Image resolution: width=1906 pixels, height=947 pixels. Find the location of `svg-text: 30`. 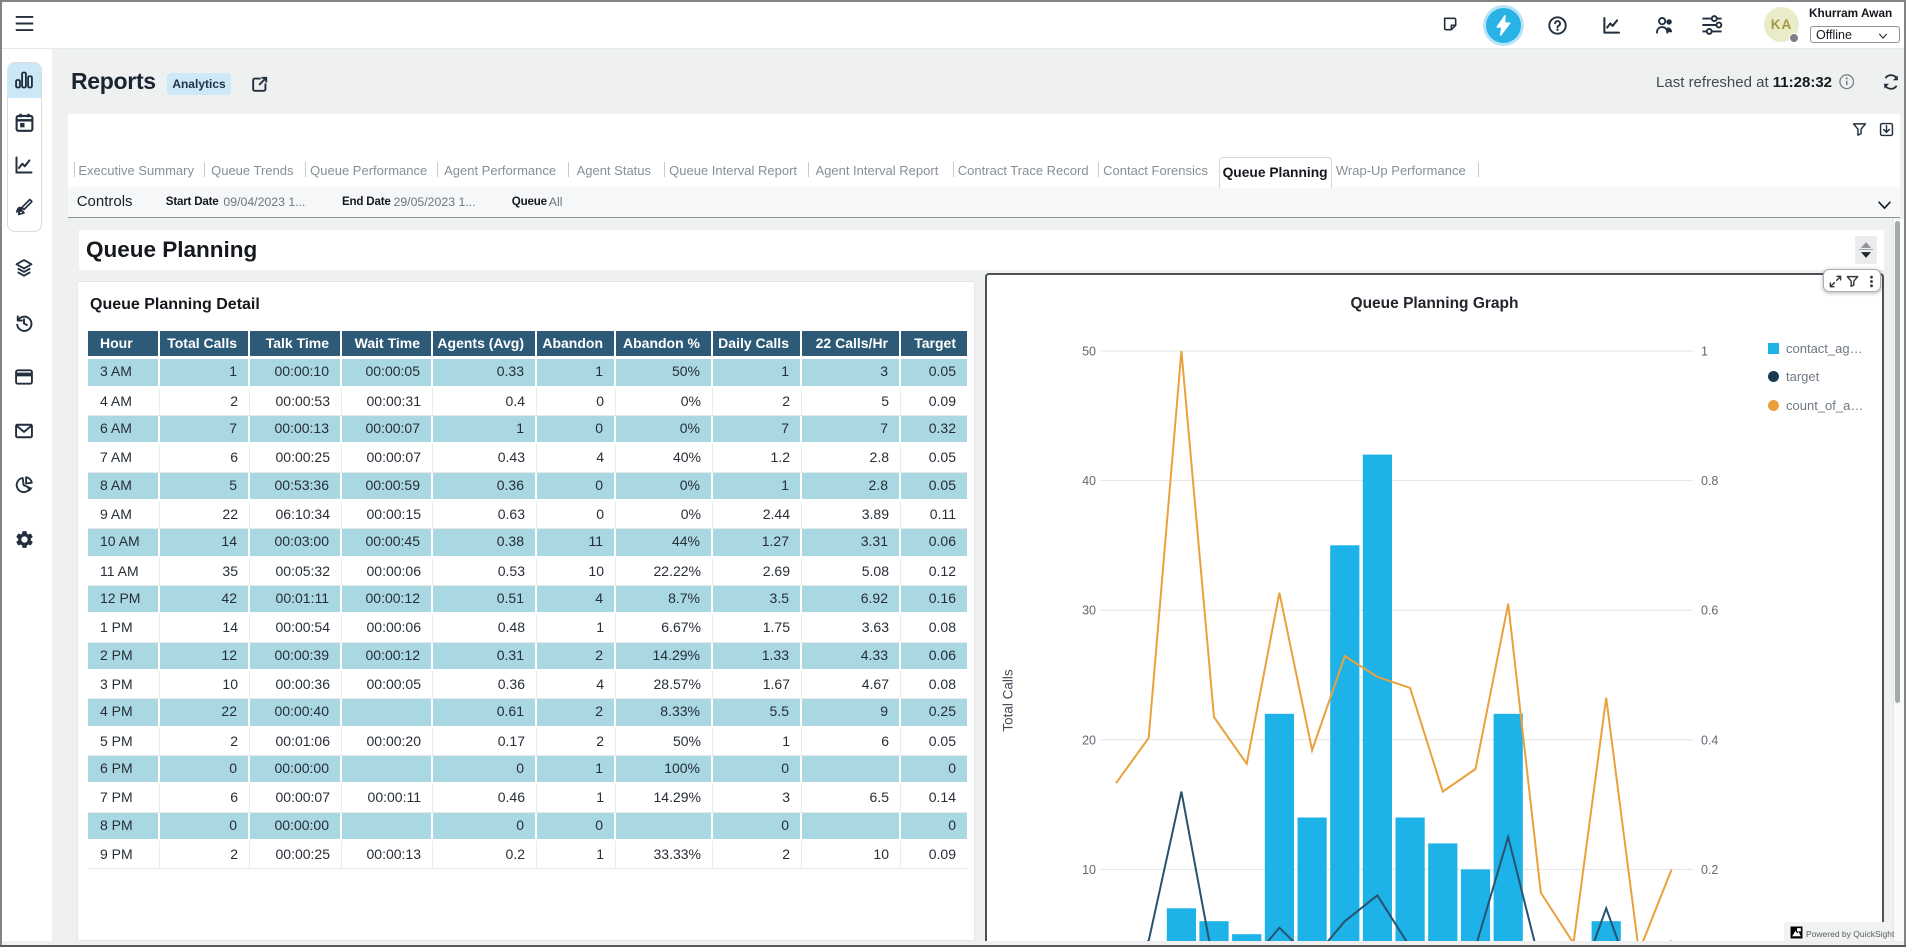

svg-text: 30 is located at coordinates (1089, 611).